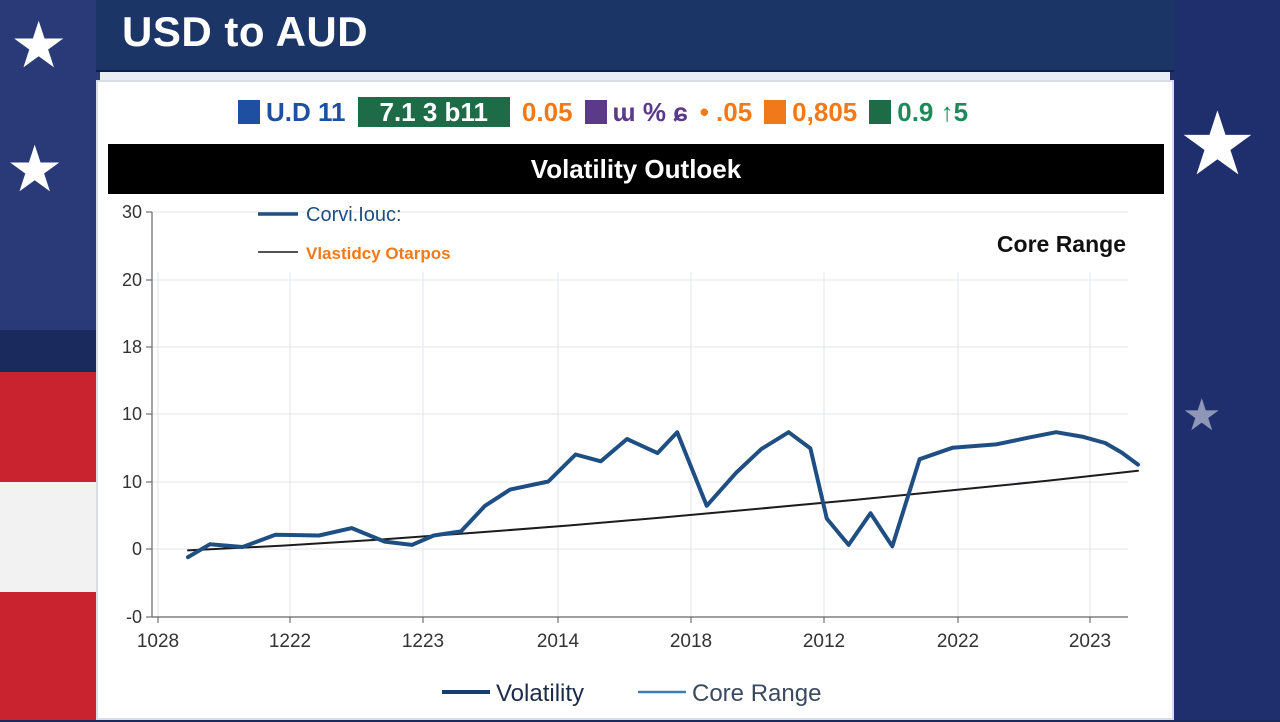 The width and height of the screenshot is (1280, 722). I want to click on legend-label: Corvi.Iouc:, so click(354, 215).